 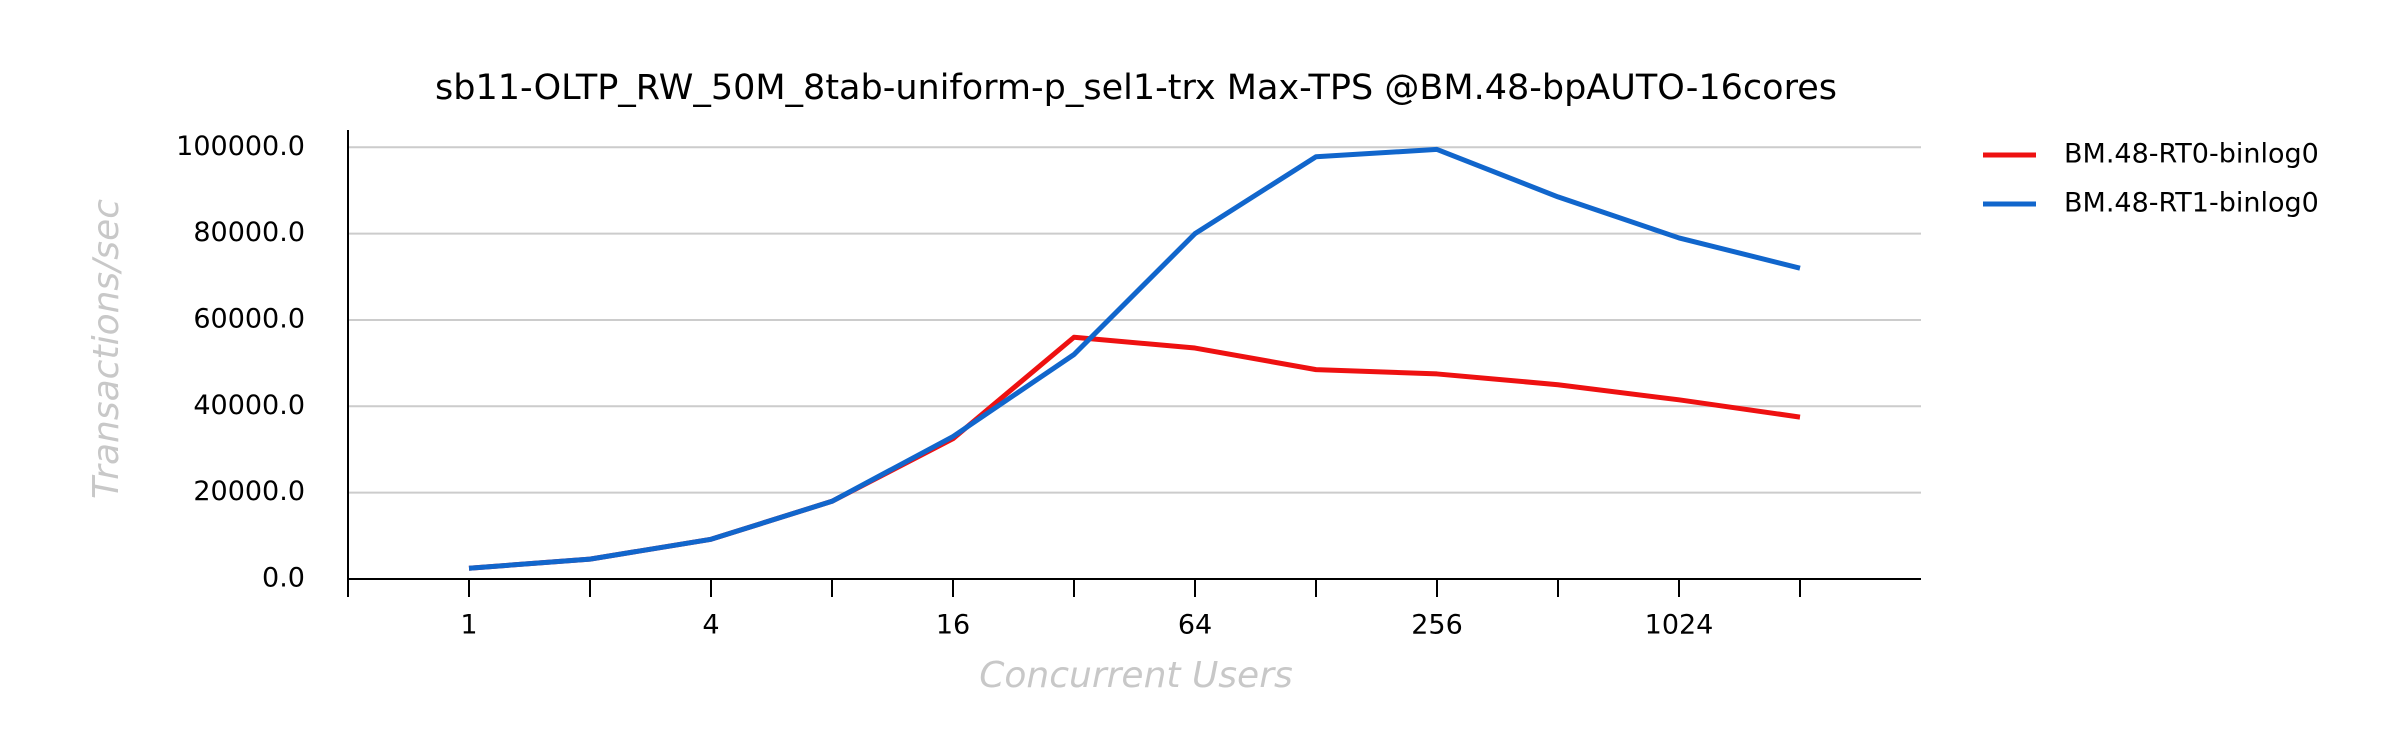 I want to click on legend-label: BM.48-RT0-binlog0, so click(x=2191, y=154).